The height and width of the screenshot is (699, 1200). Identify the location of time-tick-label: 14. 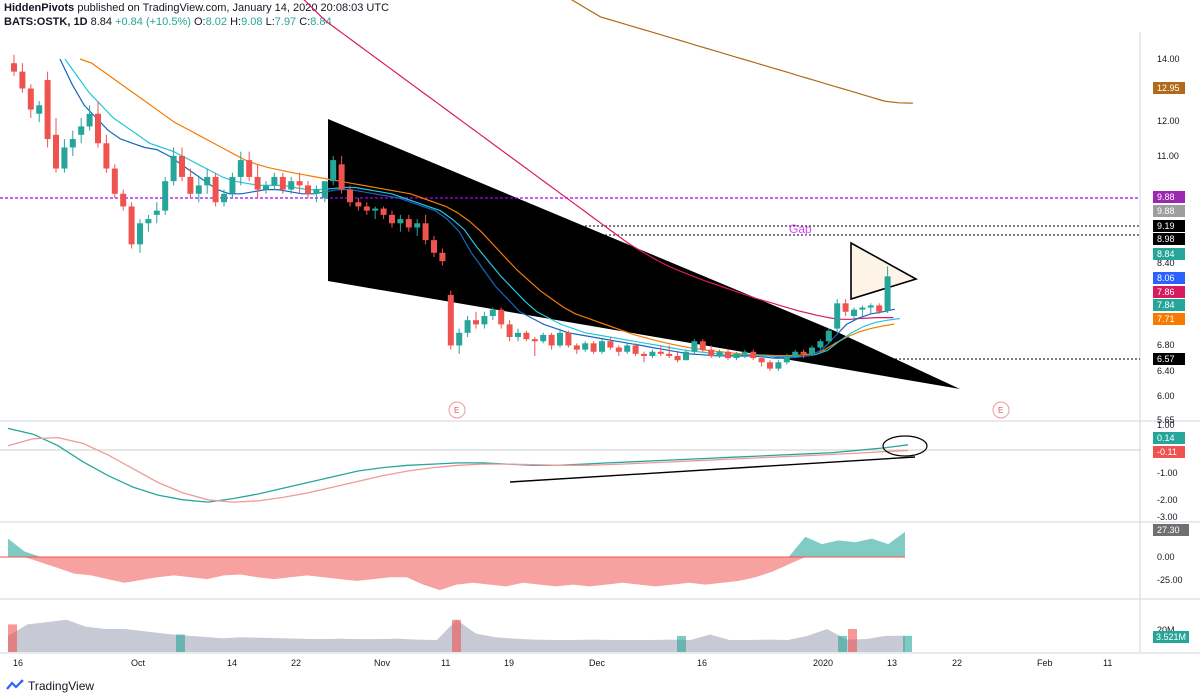
(232, 663).